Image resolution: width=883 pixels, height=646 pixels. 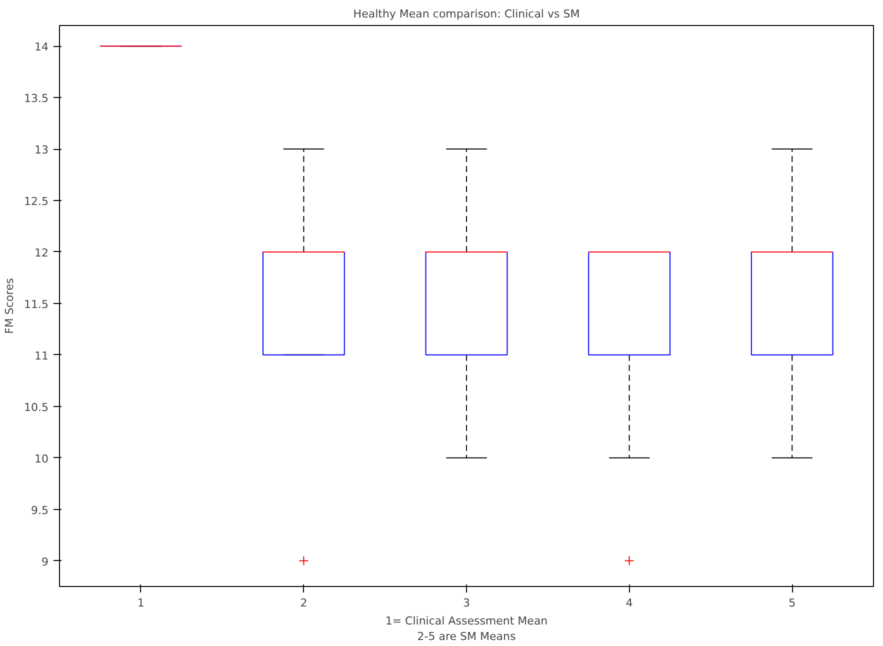 What do you see at coordinates (41, 355) in the screenshot?
I see `y-tick-label: 11` at bounding box center [41, 355].